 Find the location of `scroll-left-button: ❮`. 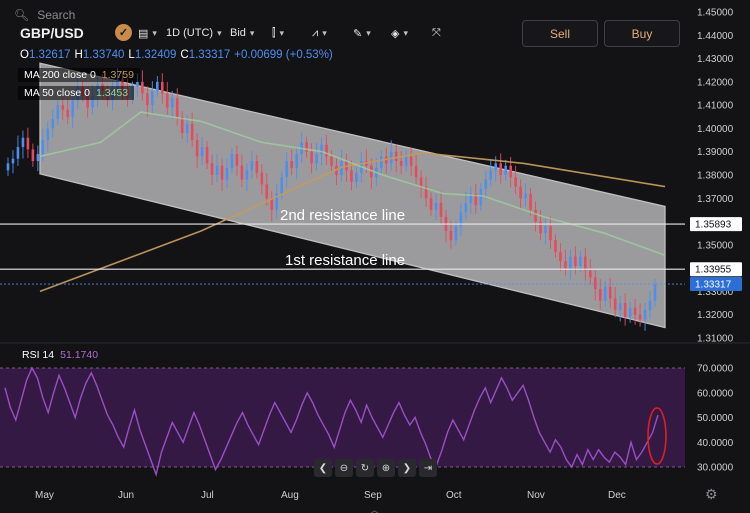

scroll-left-button: ❮ is located at coordinates (323, 468).